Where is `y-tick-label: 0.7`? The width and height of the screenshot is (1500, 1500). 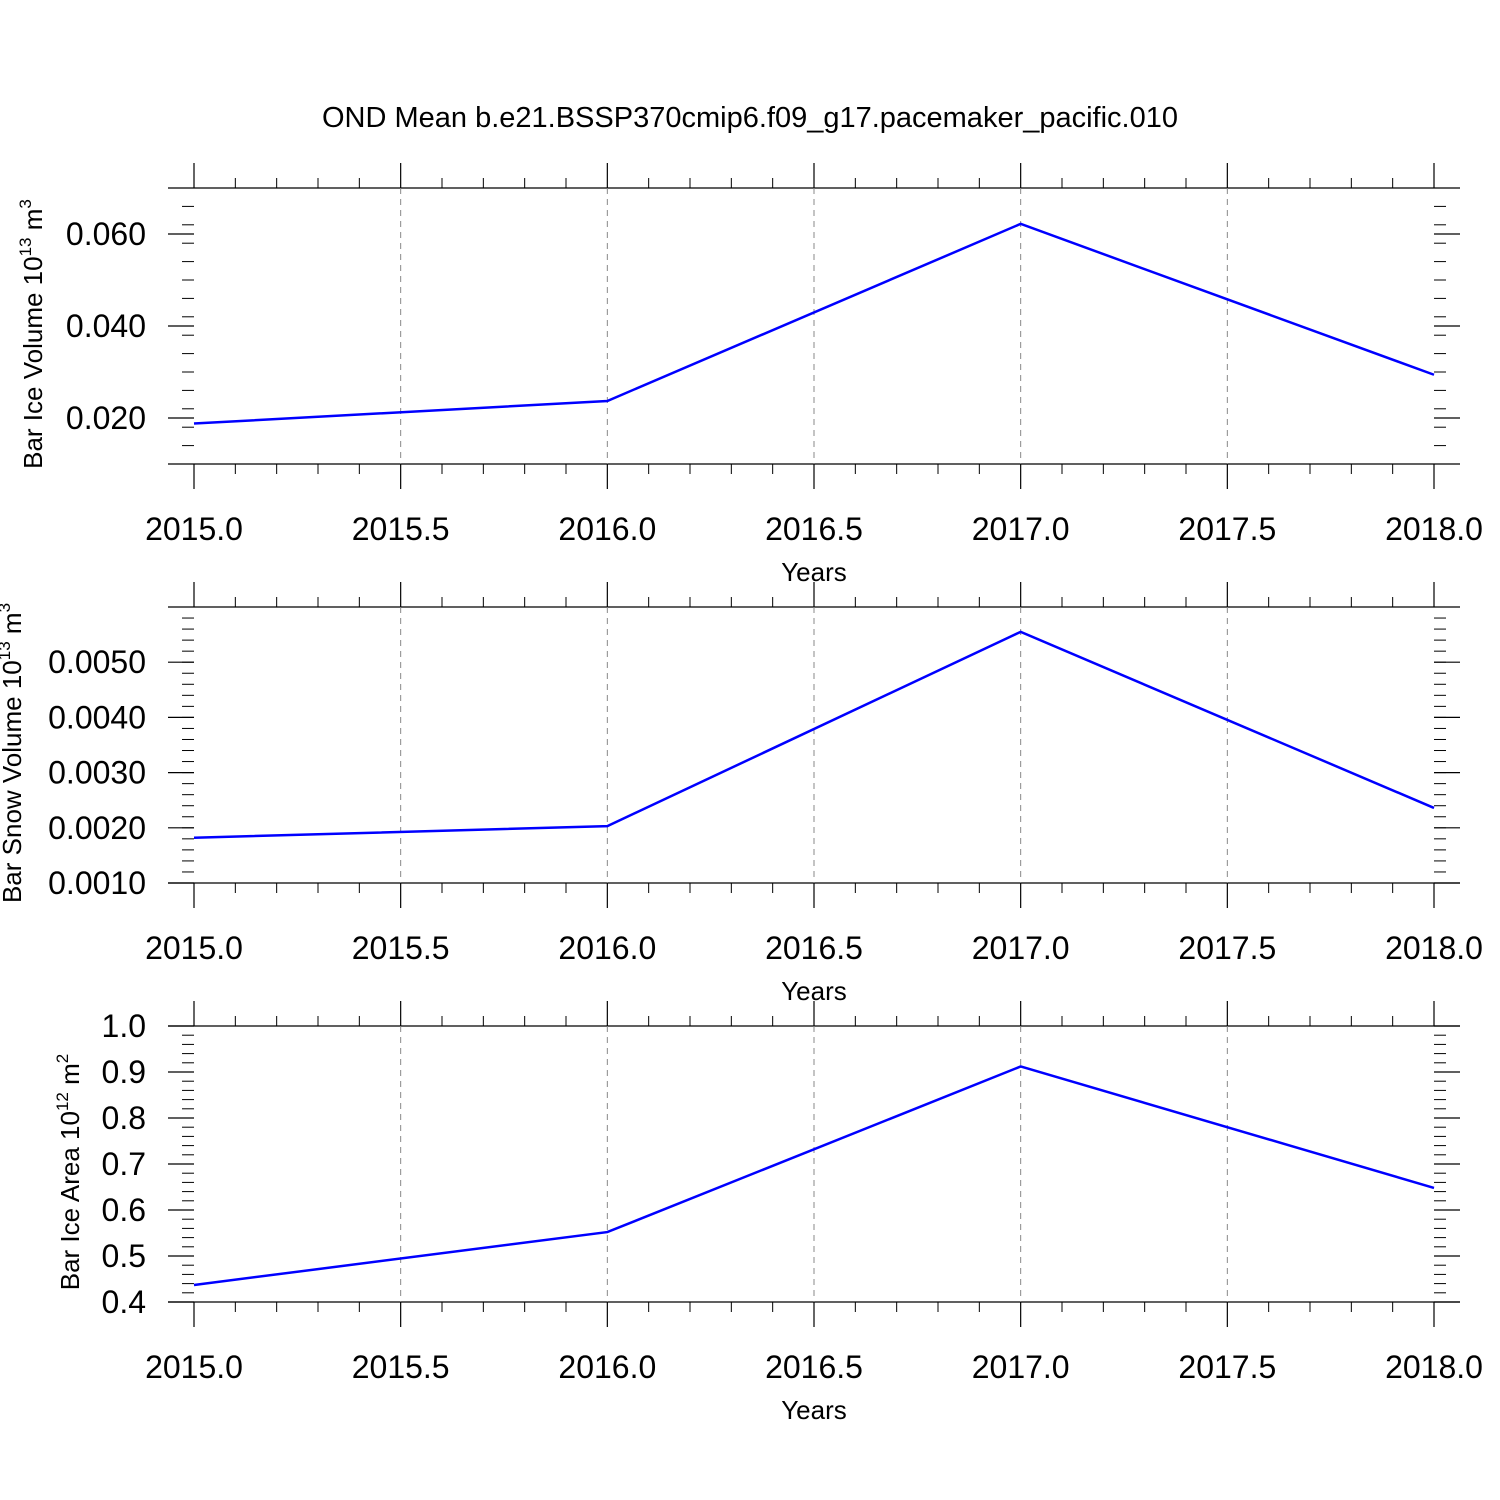
y-tick-label: 0.7 is located at coordinates (124, 1164).